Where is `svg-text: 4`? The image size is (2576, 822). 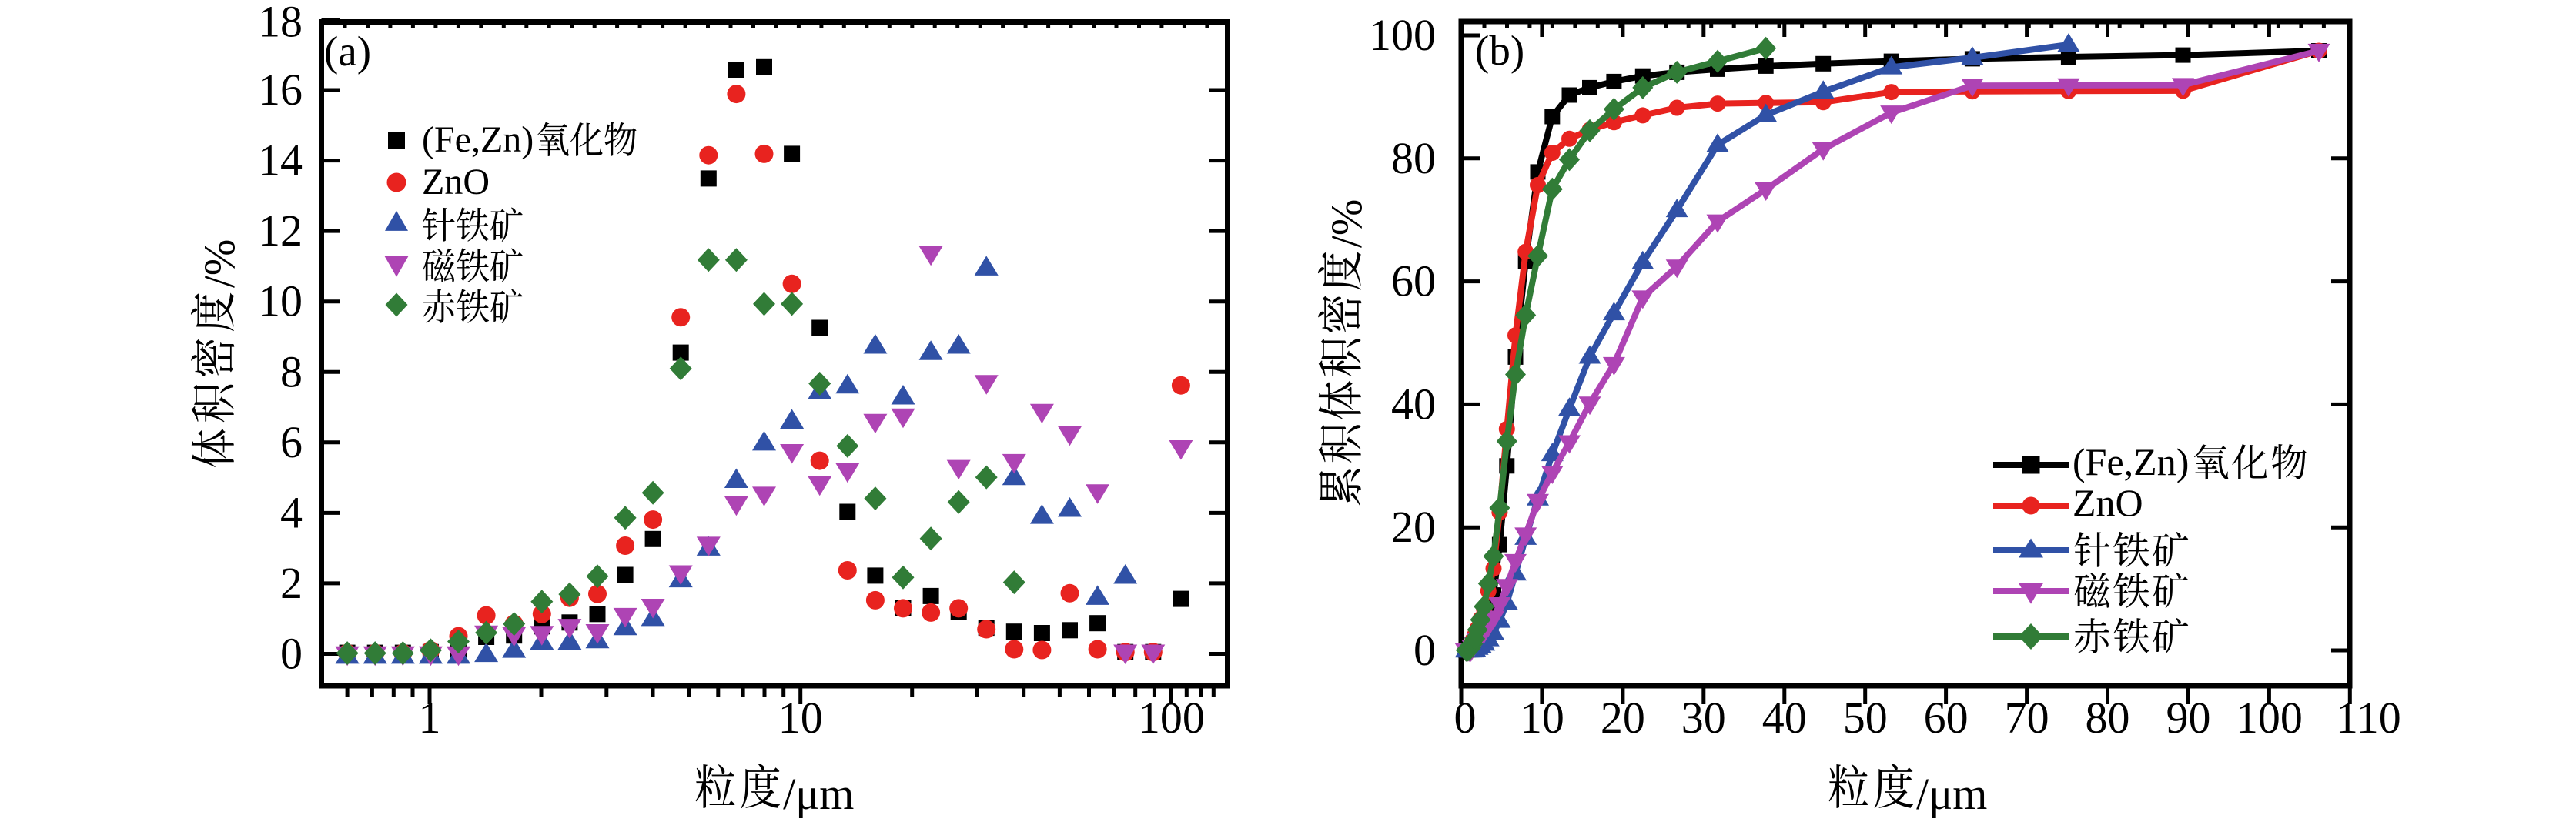
svg-text: 4 is located at coordinates (291, 512).